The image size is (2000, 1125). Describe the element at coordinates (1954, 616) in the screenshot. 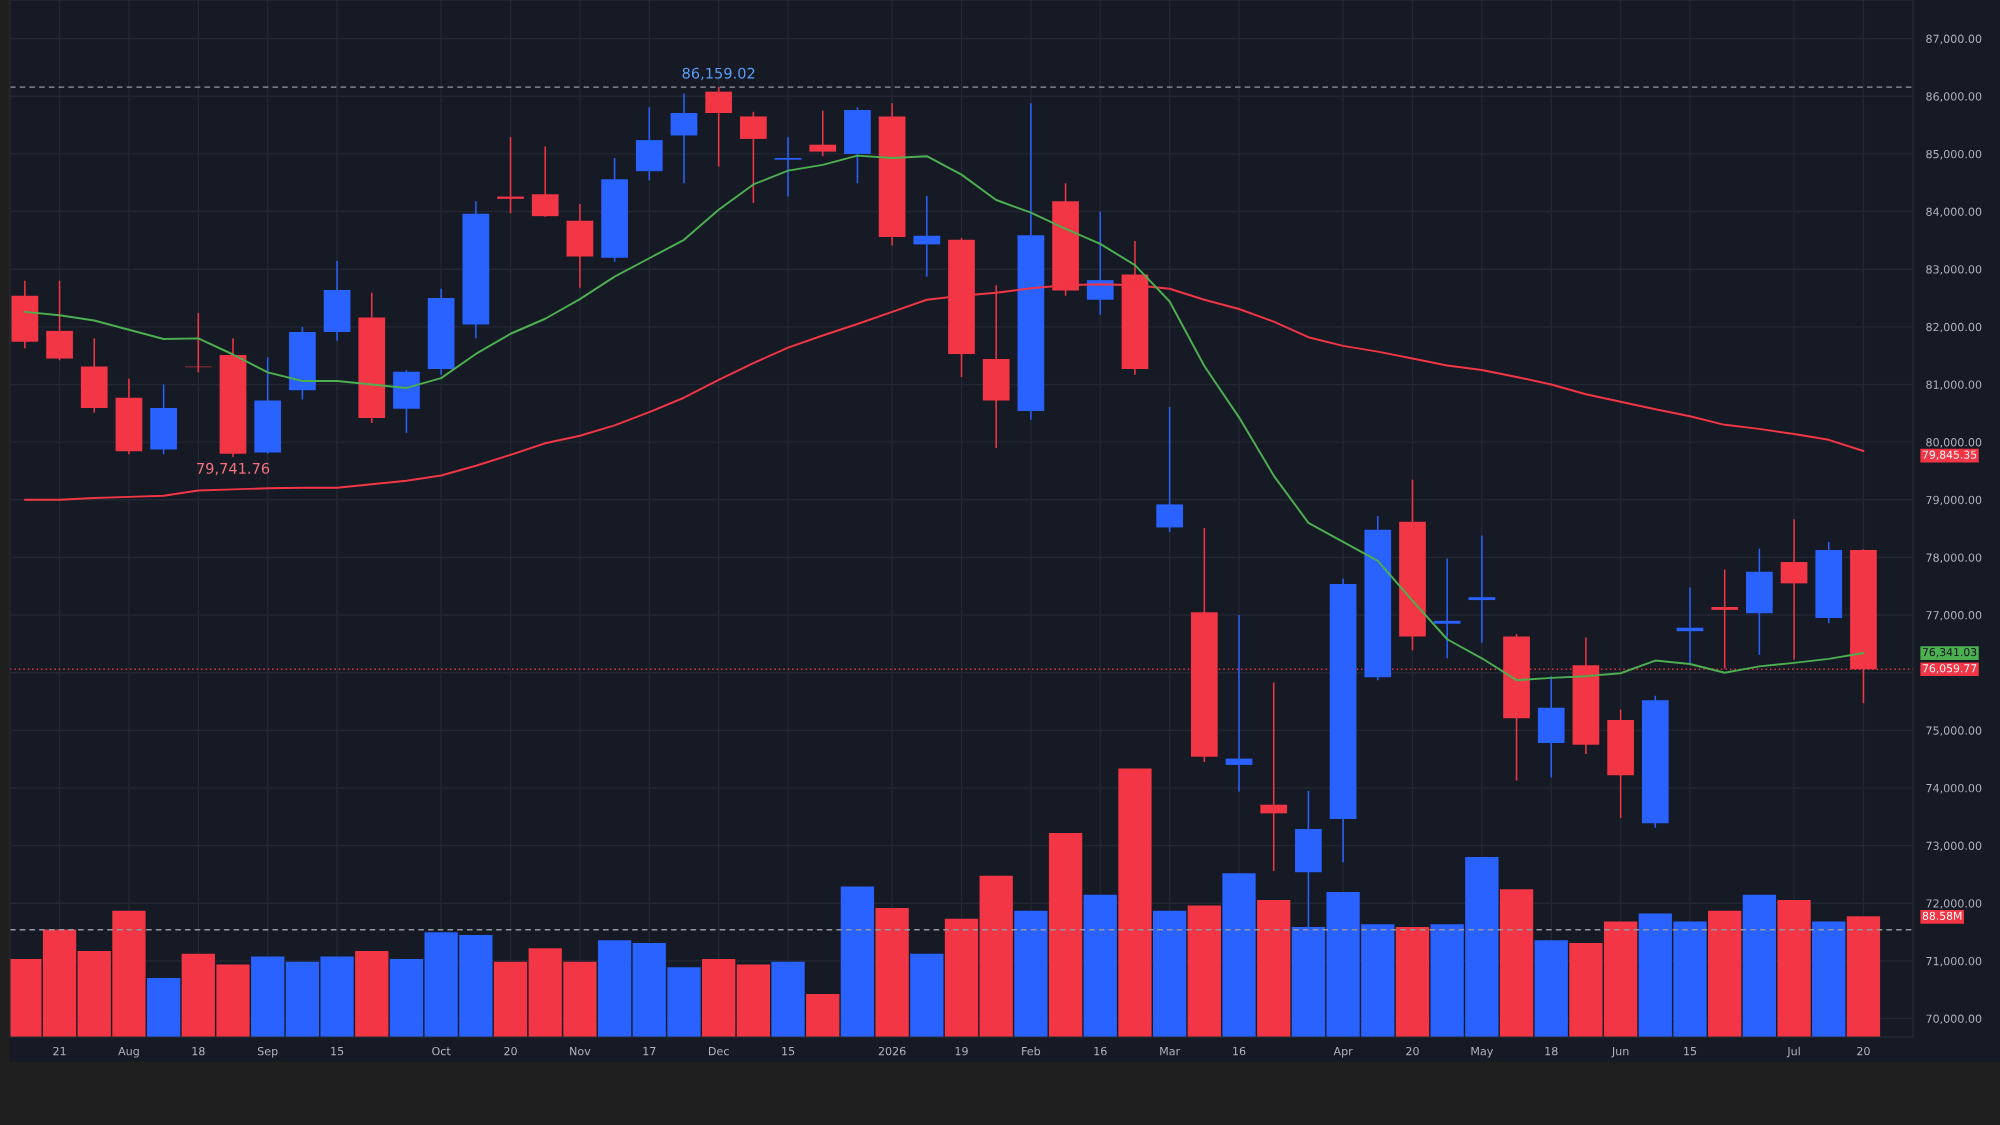

I see `y-tick-label: 77,000.00` at that location.